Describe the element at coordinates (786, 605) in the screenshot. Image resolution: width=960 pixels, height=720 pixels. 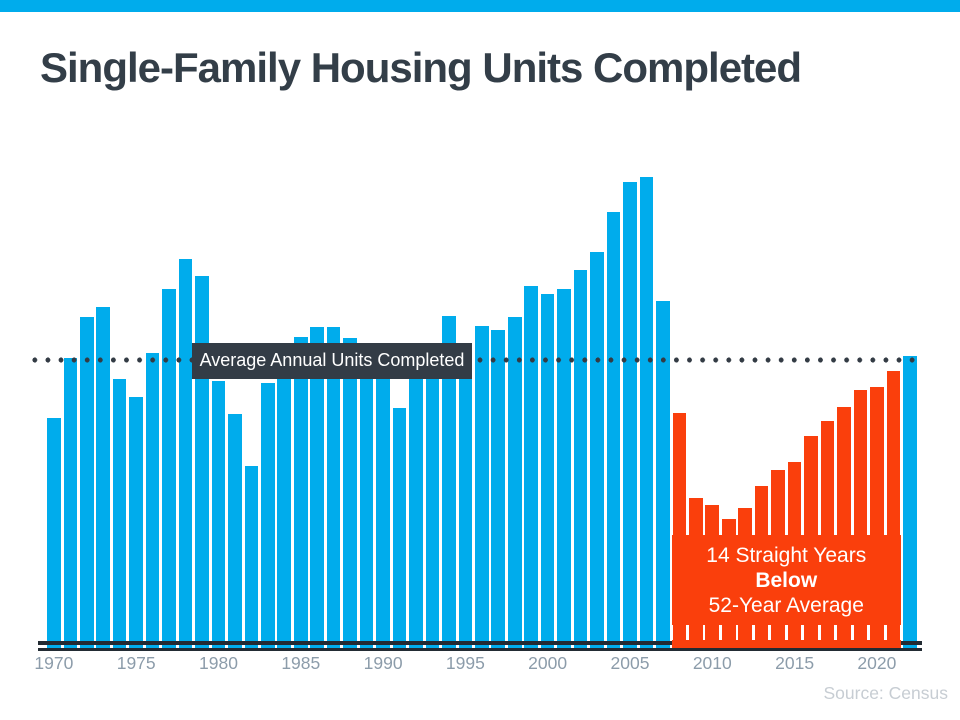
I see `banner-line-3: 52-Year Average` at that location.